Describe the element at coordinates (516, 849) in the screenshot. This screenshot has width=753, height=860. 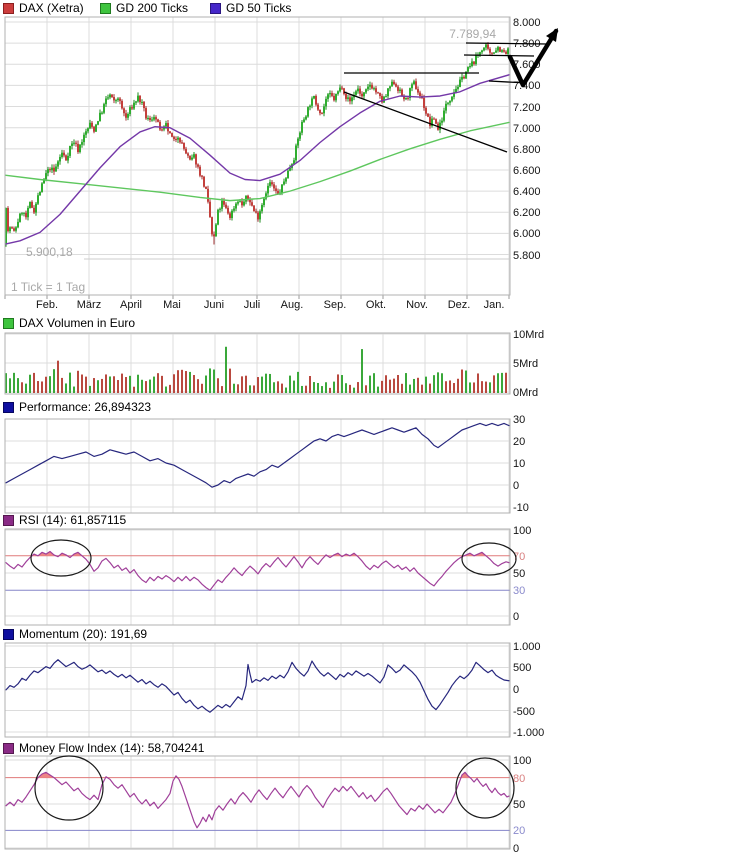
I see `mfi-y-label: 0` at that location.